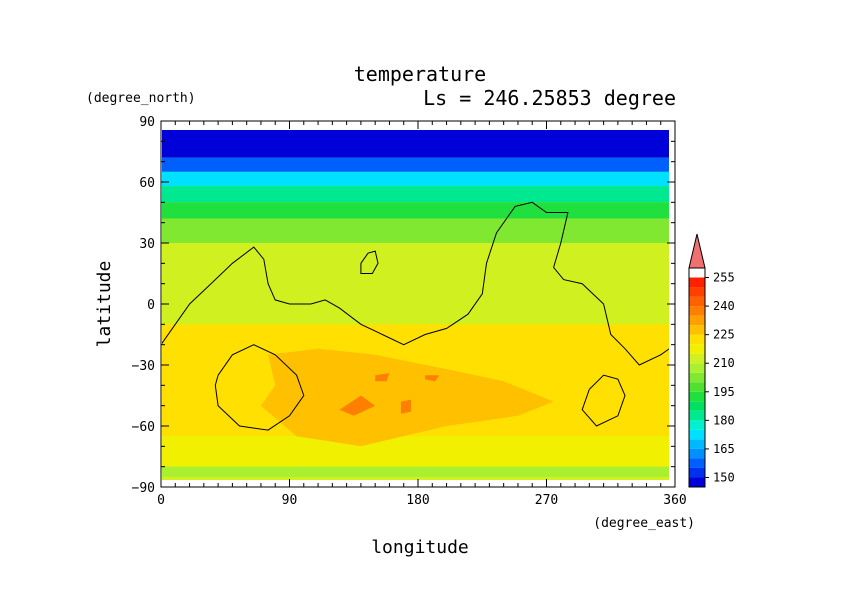 The image size is (842, 595). I want to click on colorbar: 150 165 180 195 210 225 240 255, so click(711, 360).